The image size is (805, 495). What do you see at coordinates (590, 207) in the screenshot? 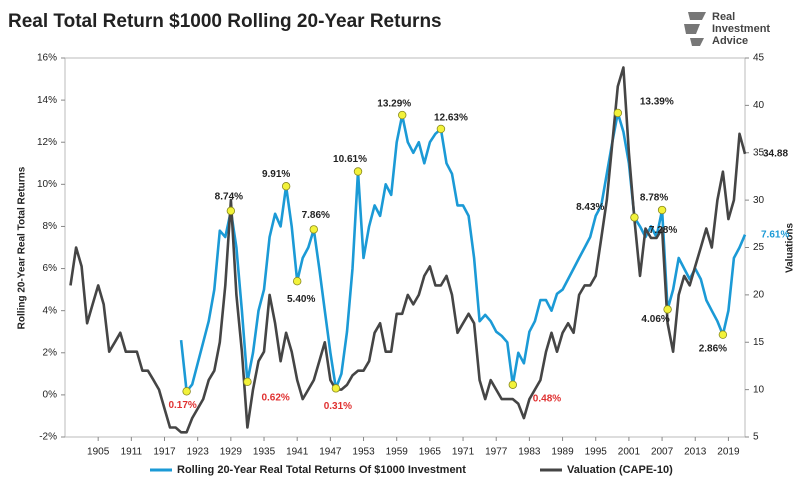
I see `annotation-label: 8.43%` at bounding box center [590, 207].